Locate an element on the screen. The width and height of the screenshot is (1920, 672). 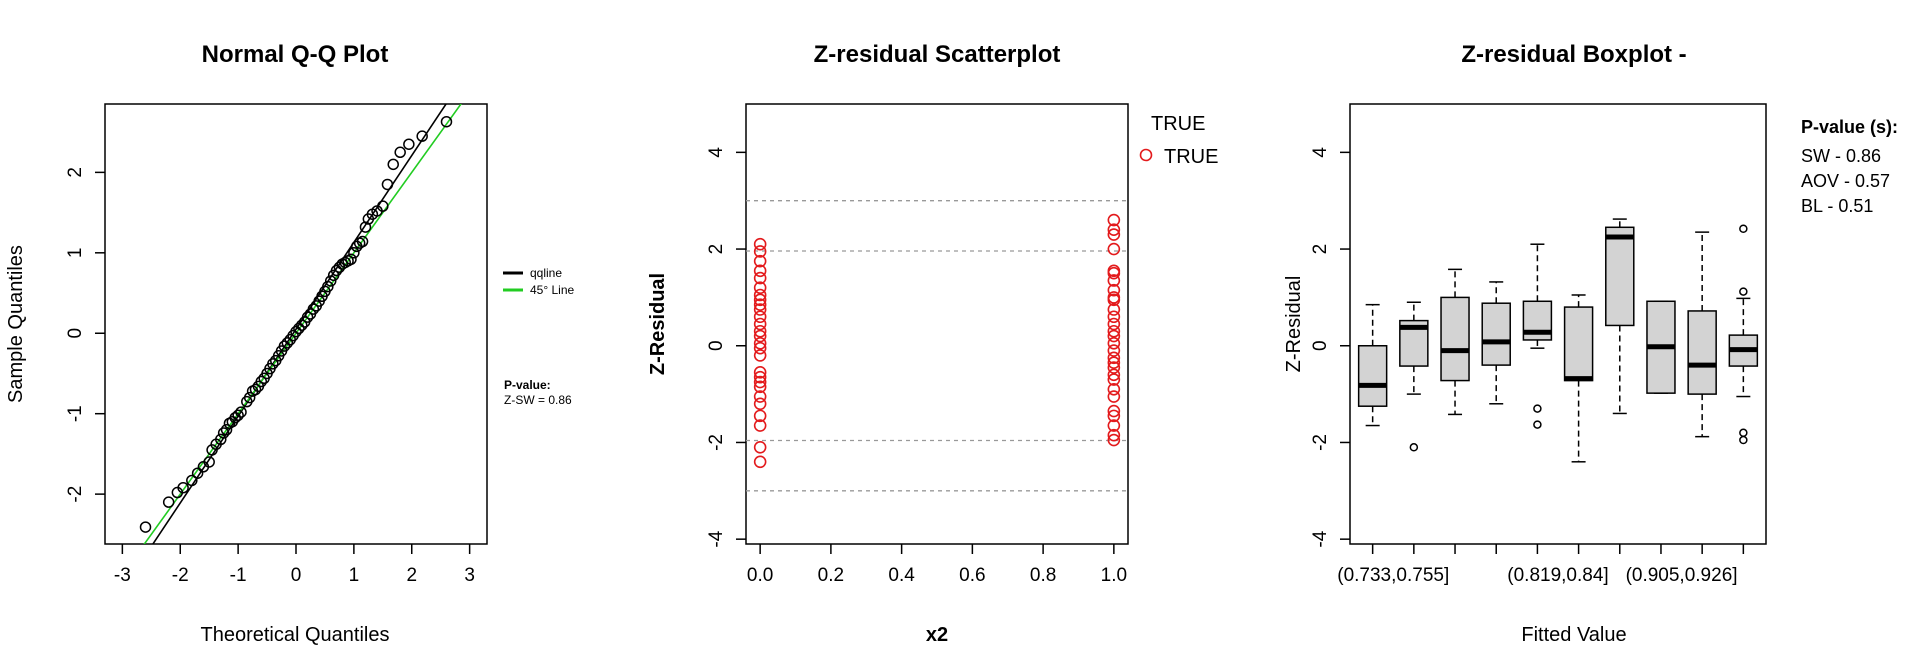
scatter-y-axis: -4 -2 0 2 4 is located at coordinates (726, 347).